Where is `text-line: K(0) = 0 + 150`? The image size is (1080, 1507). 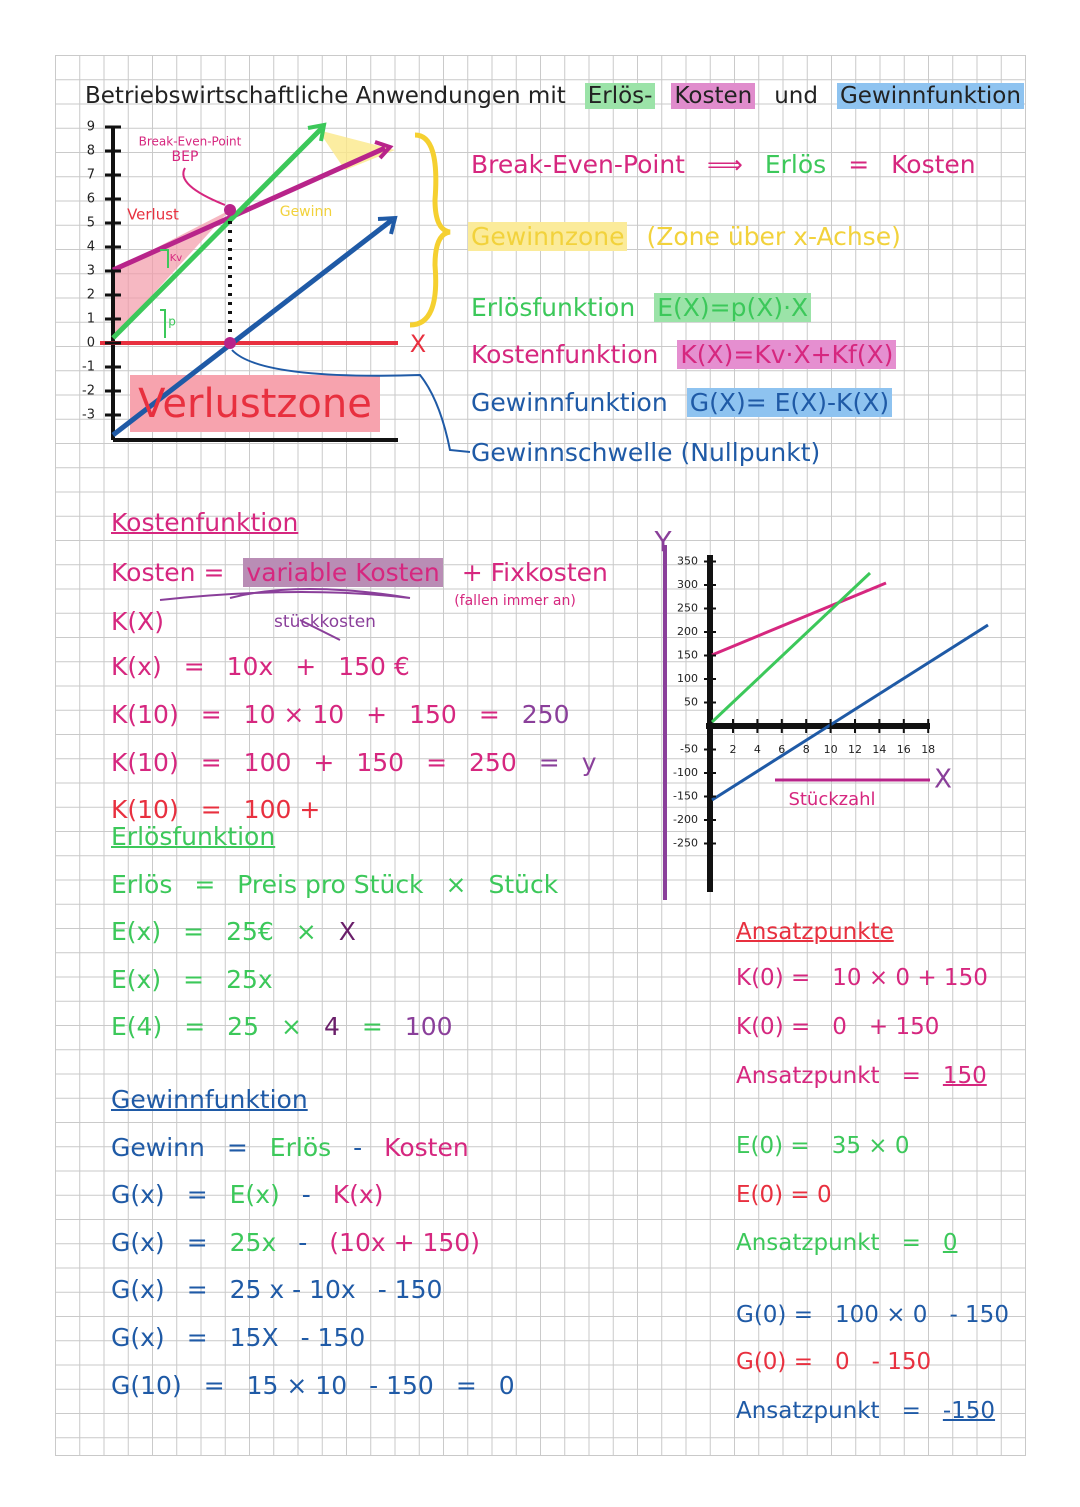 text-line: K(0) = 0 + 150 is located at coordinates (845, 1027).